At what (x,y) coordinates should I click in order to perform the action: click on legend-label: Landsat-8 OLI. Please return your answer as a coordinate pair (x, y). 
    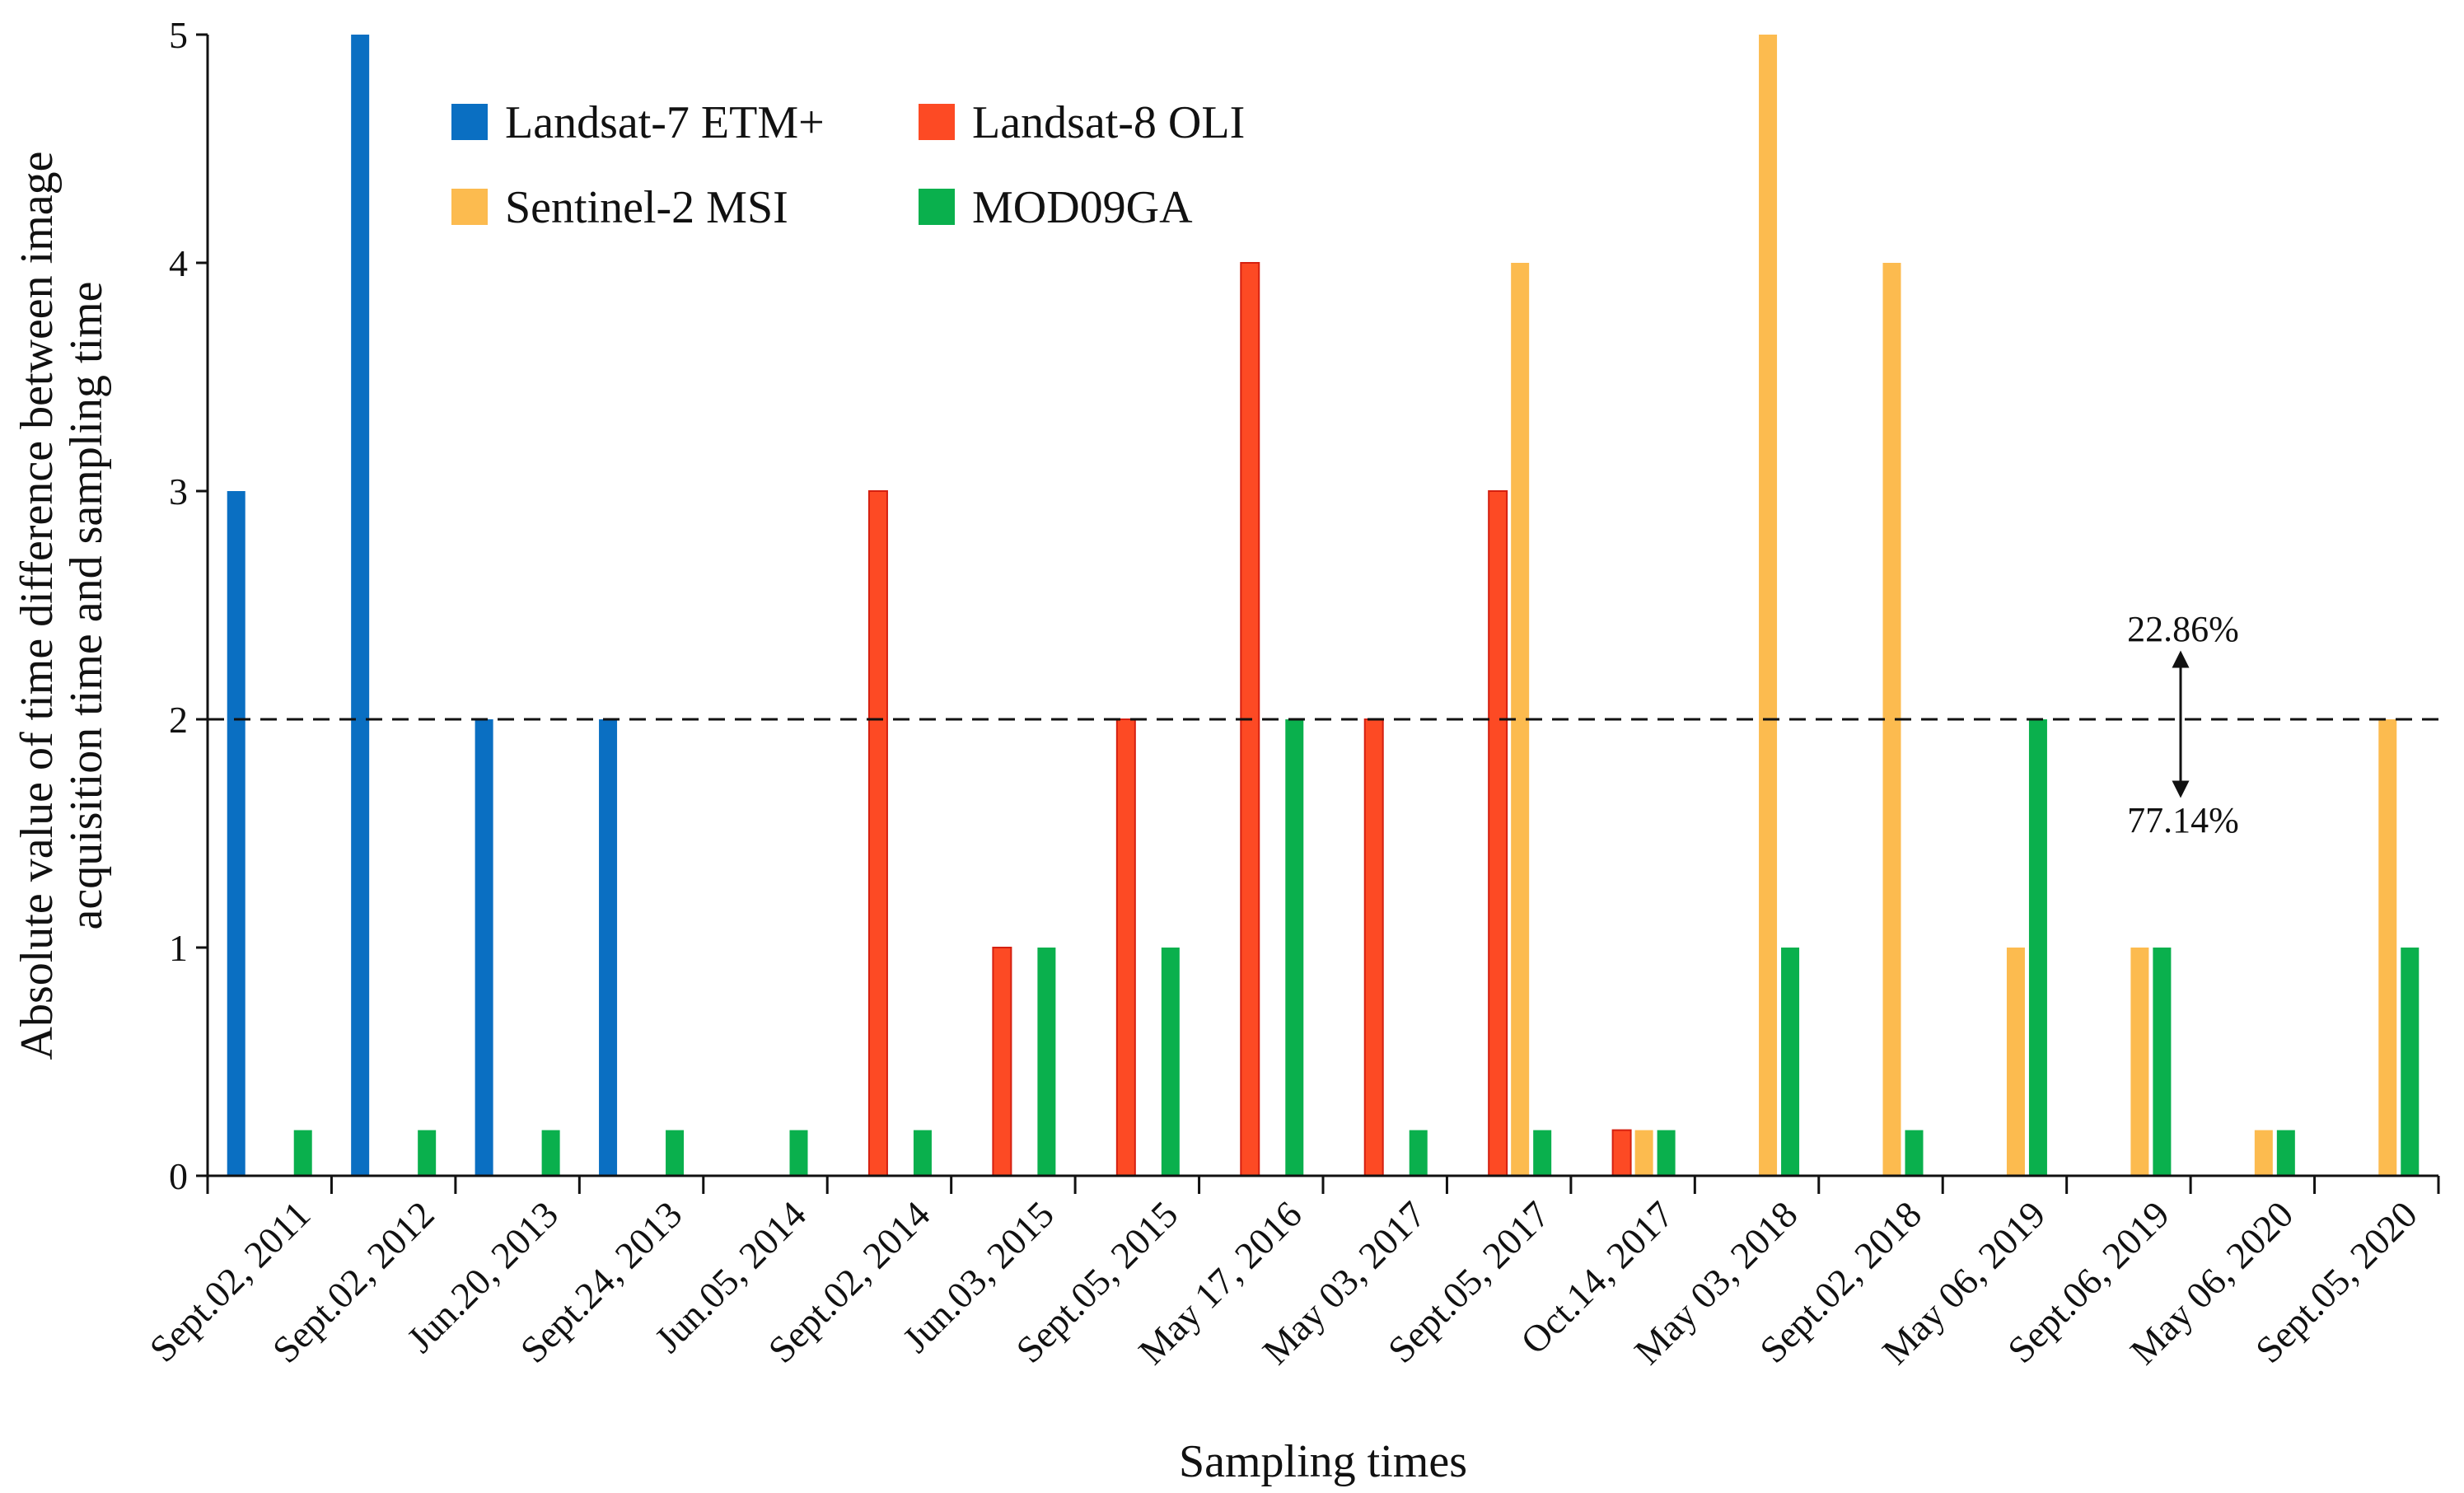
    Looking at the image, I should click on (1108, 122).